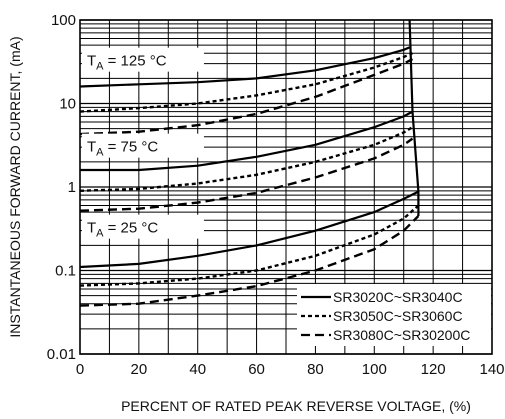 This screenshot has height=419, width=505. Describe the element at coordinates (15, 186) in the screenshot. I see `y-axis-label: INSTANTANEOUS FORWARD CURRENT, (mA)` at that location.